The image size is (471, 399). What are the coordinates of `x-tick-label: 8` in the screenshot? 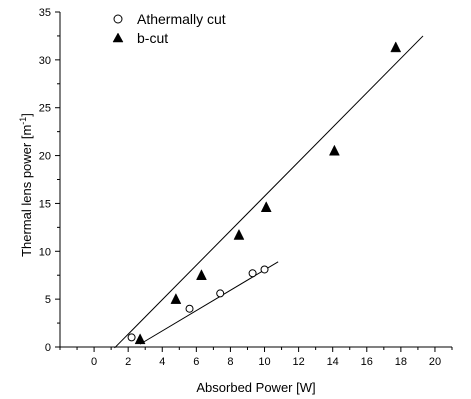 It's located at (230, 362).